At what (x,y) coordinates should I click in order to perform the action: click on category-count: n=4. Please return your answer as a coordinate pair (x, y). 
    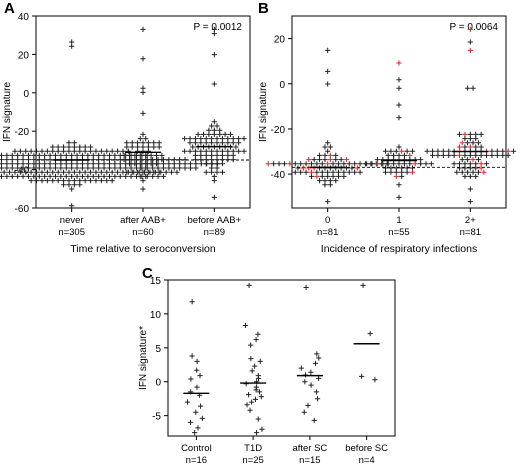
    Looking at the image, I should click on (367, 460).